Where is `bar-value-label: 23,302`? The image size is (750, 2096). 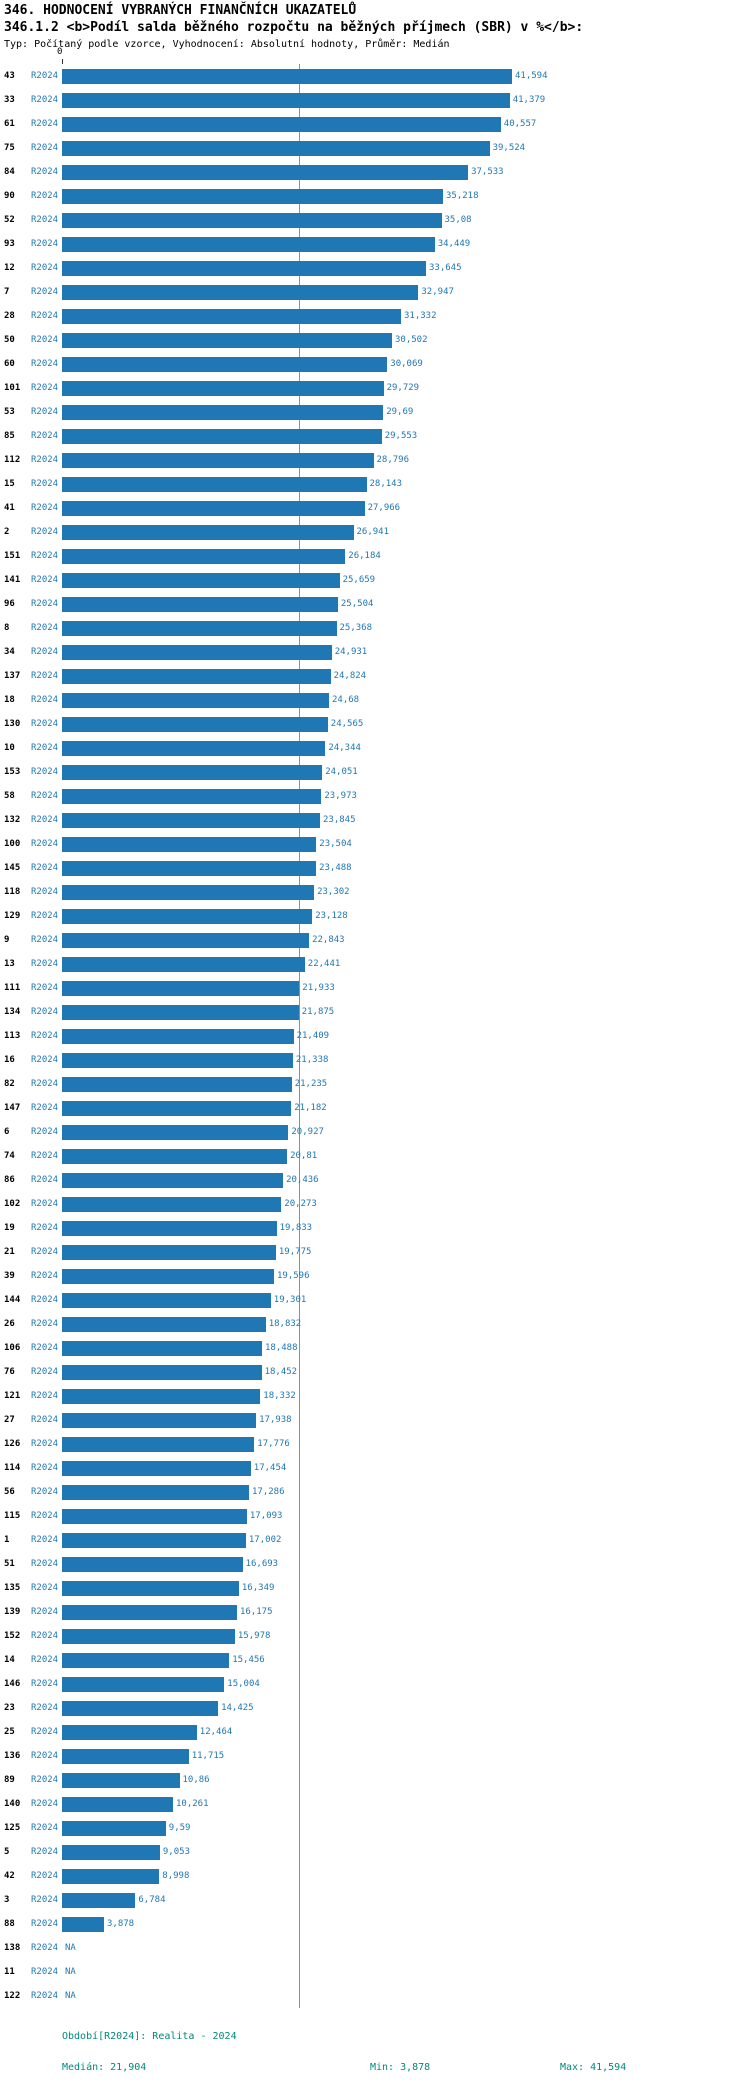 bar-value-label: 23,302 is located at coordinates (333, 892).